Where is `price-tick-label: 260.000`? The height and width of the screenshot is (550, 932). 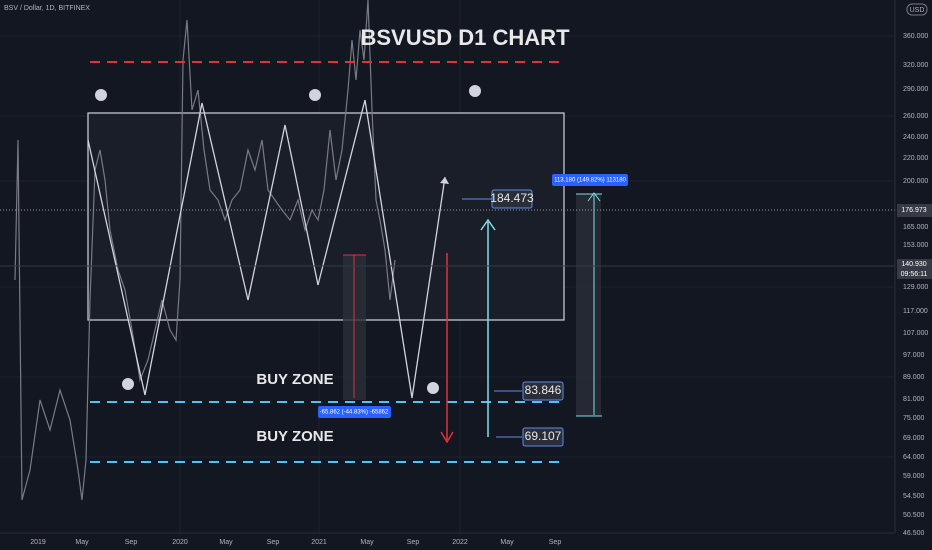
price-tick-label: 260.000 is located at coordinates (915, 116).